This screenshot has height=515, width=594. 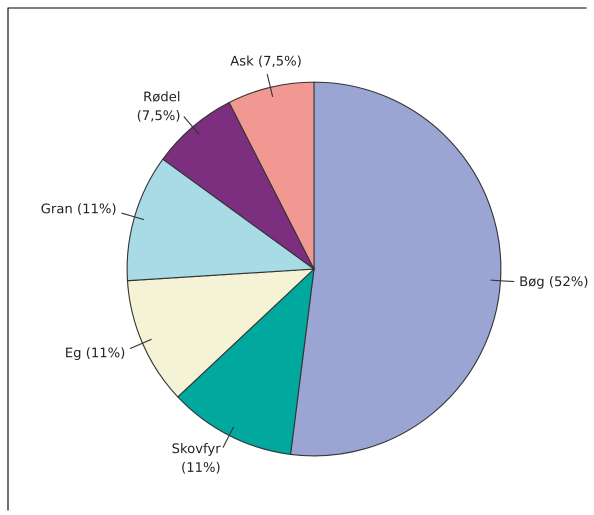 What do you see at coordinates (95, 353) in the screenshot?
I see `slice-label: Eg (11%)` at bounding box center [95, 353].